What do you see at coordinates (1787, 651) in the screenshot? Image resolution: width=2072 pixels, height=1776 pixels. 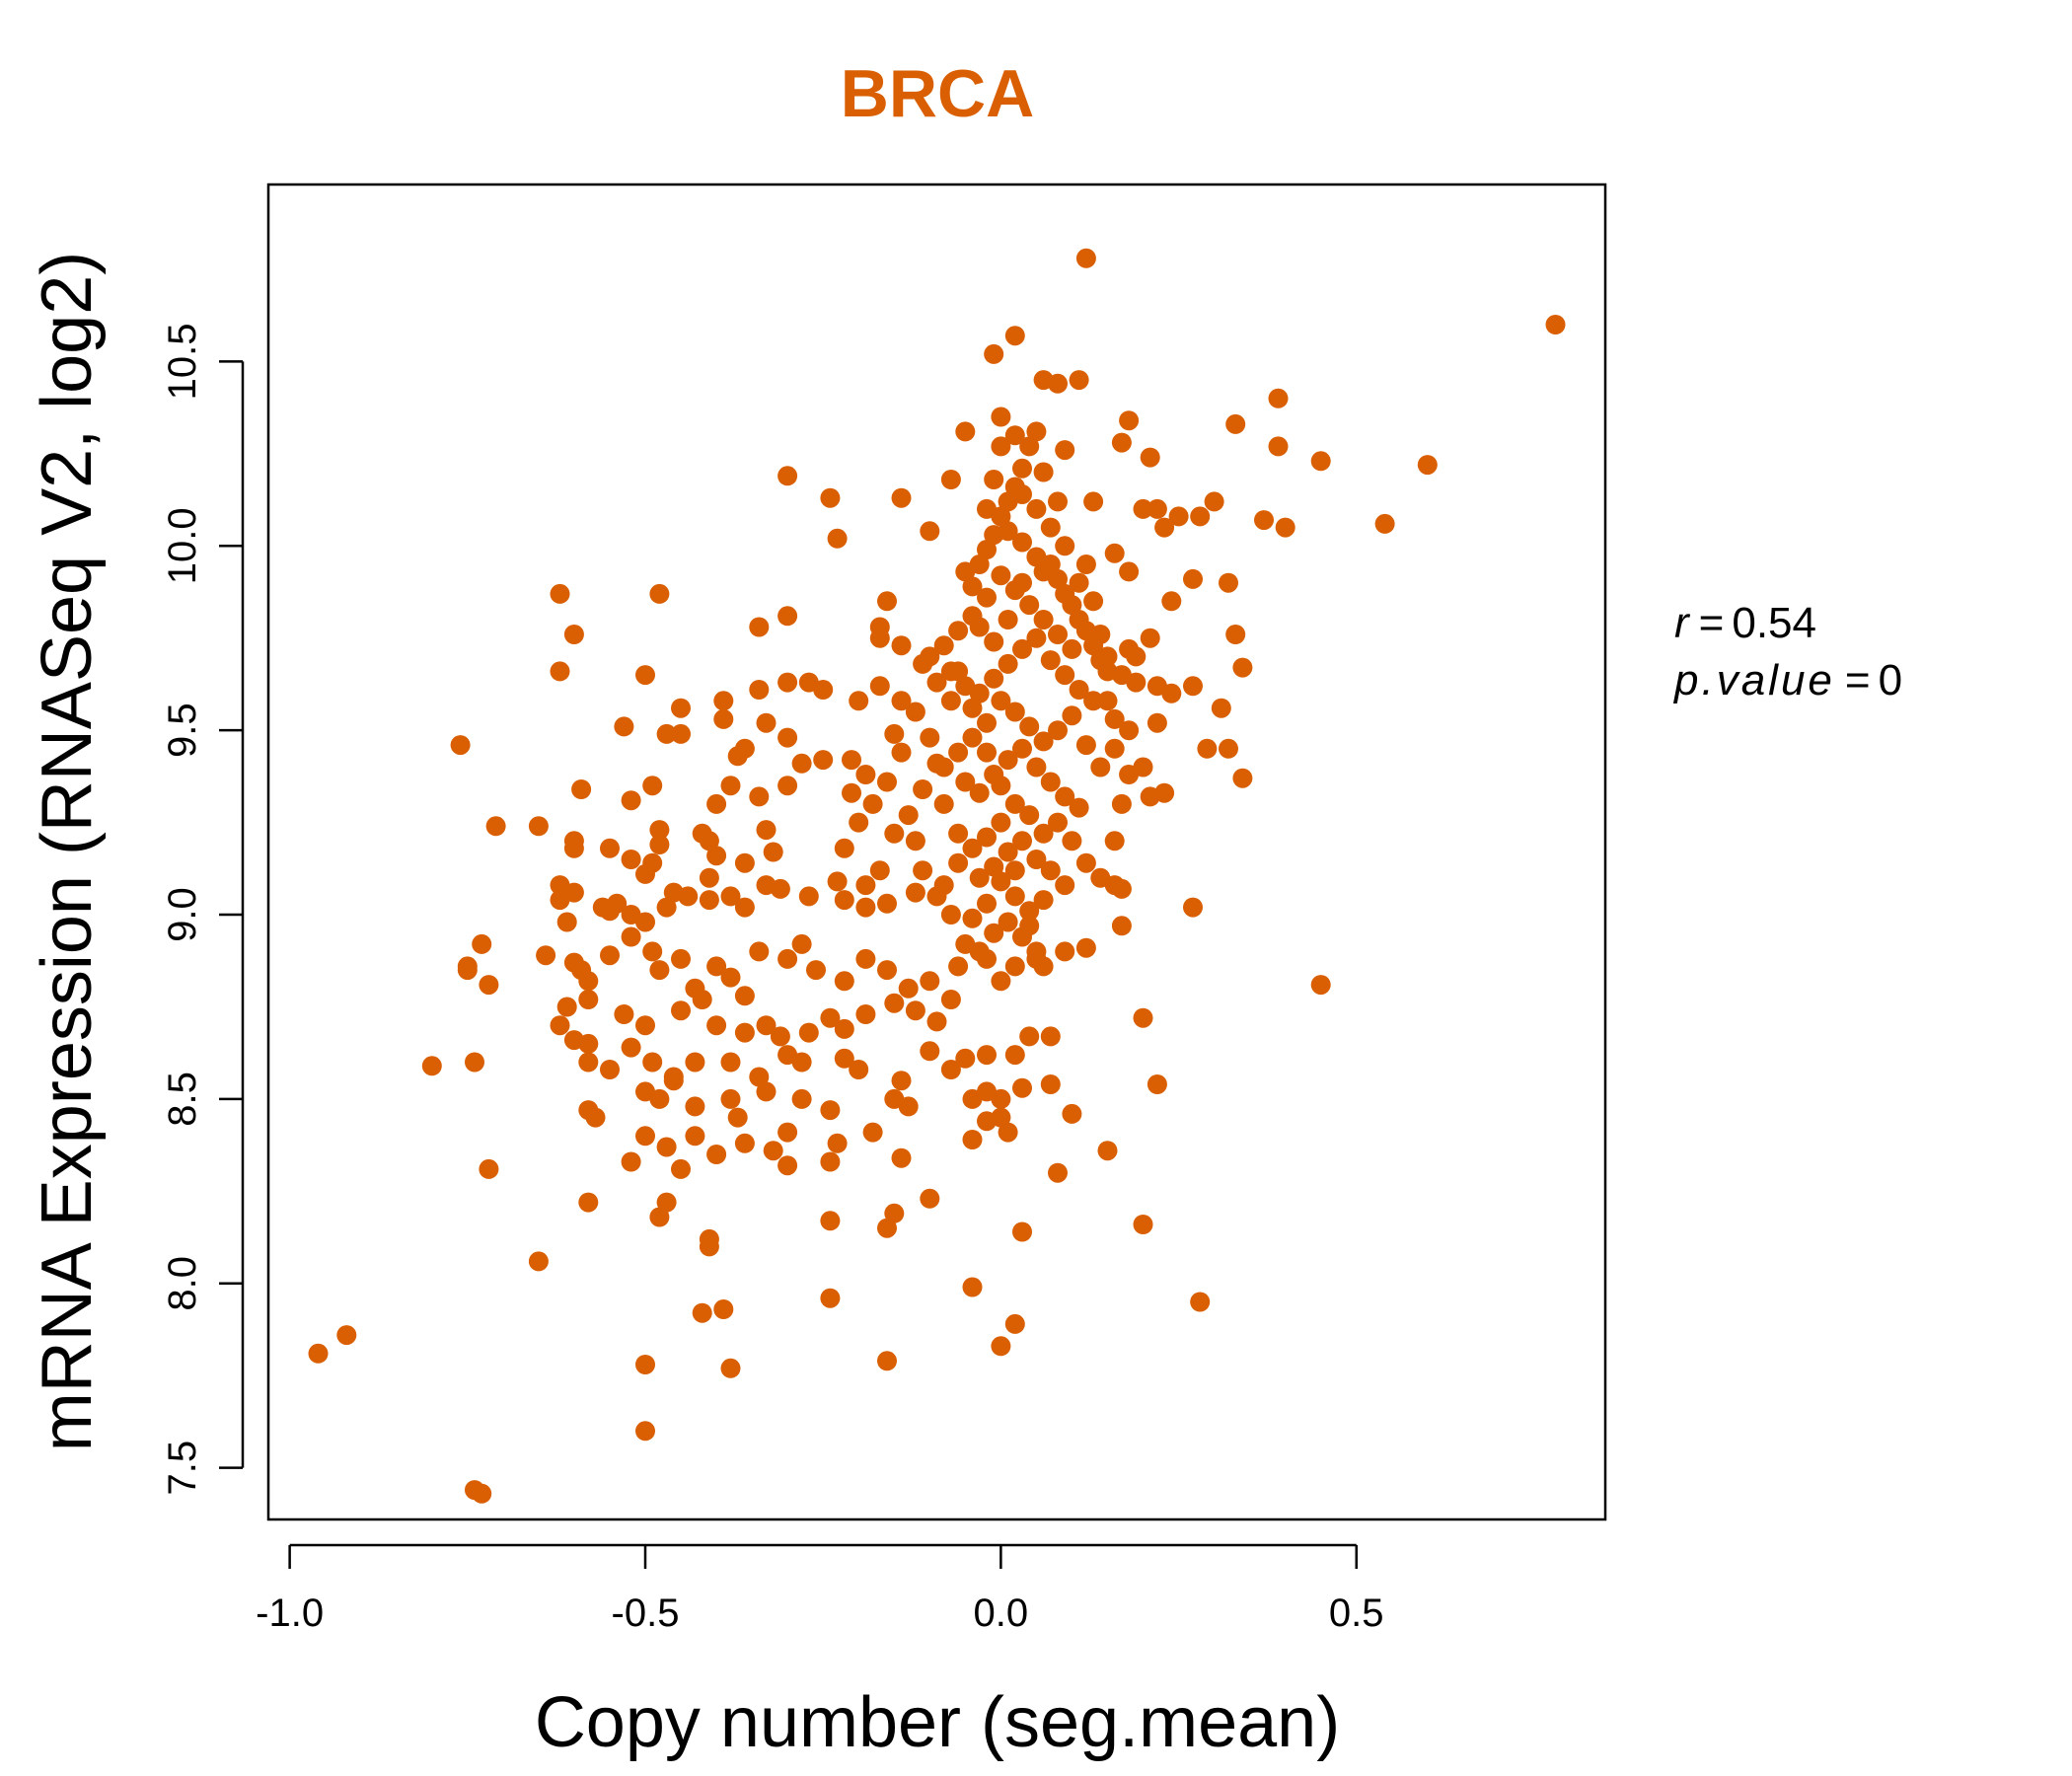 I see `stats-annotation: r = 0.54 p.value = 0` at bounding box center [1787, 651].